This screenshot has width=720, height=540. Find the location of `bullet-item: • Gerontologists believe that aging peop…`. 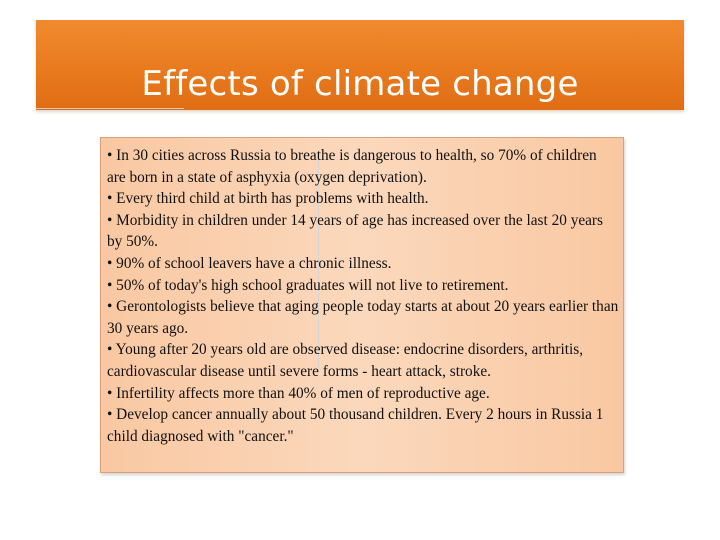

bullet-item: • Gerontologists believe that aging peop… is located at coordinates (363, 317).